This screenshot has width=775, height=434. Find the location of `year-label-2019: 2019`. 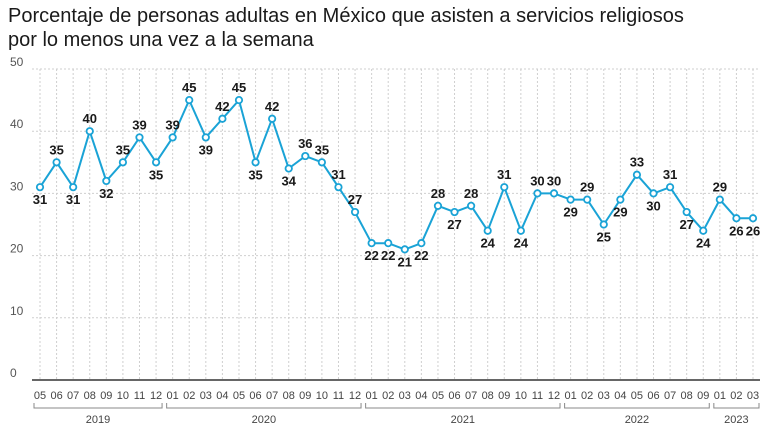

year-label-2019: 2019 is located at coordinates (98, 420).